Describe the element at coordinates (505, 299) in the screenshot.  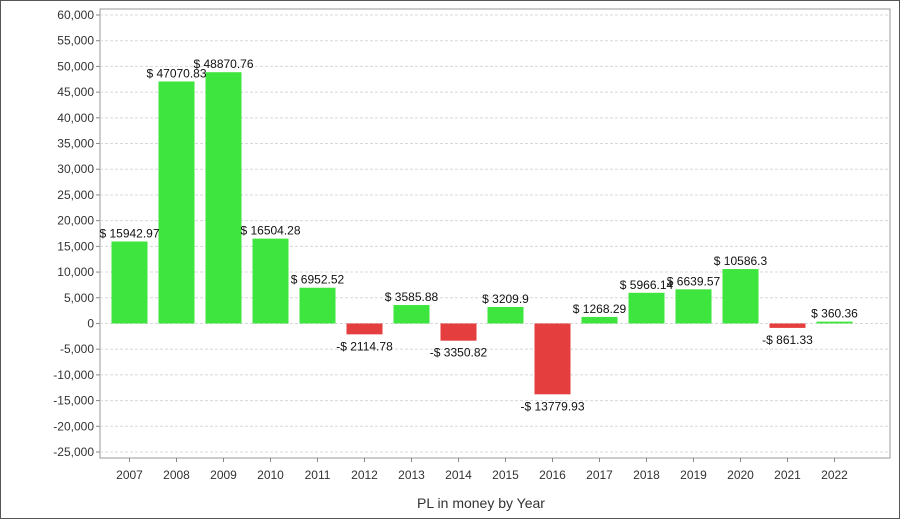
I see `data-label-2015: $ 3209.9` at that location.